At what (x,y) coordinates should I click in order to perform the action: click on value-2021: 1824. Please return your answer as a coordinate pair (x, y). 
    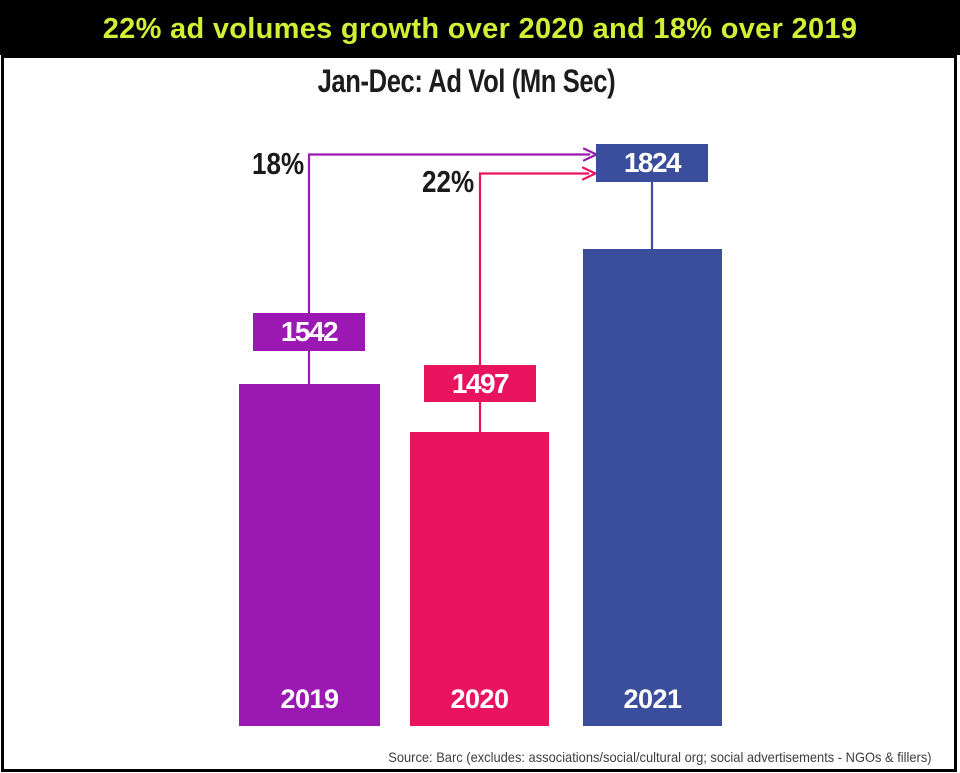
    Looking at the image, I should click on (652, 162).